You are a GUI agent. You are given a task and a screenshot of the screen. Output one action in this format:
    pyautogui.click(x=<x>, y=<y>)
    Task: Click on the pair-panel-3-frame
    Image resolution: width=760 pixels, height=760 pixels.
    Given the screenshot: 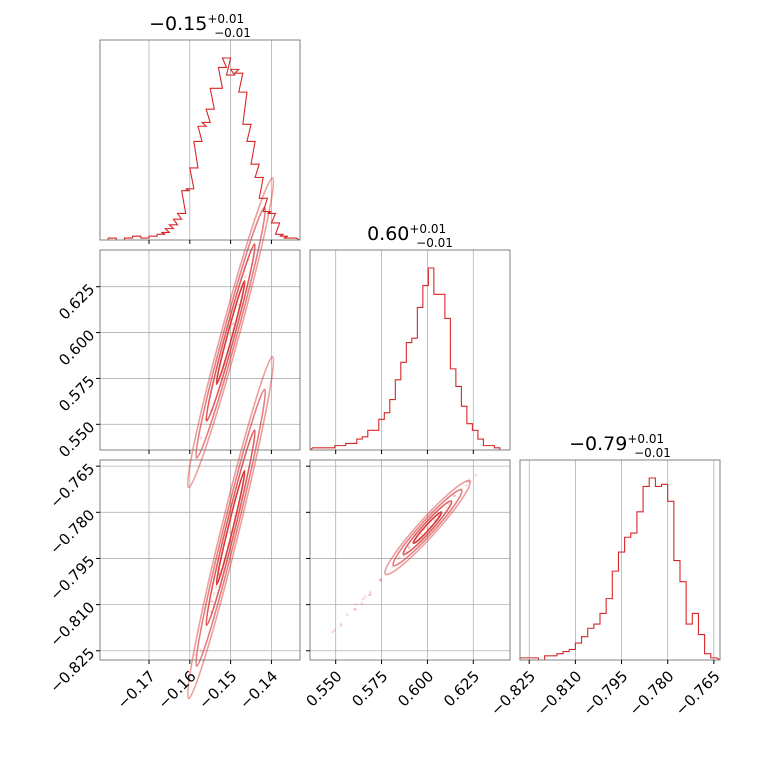 What is the action you would take?
    pyautogui.click(x=410, y=560)
    